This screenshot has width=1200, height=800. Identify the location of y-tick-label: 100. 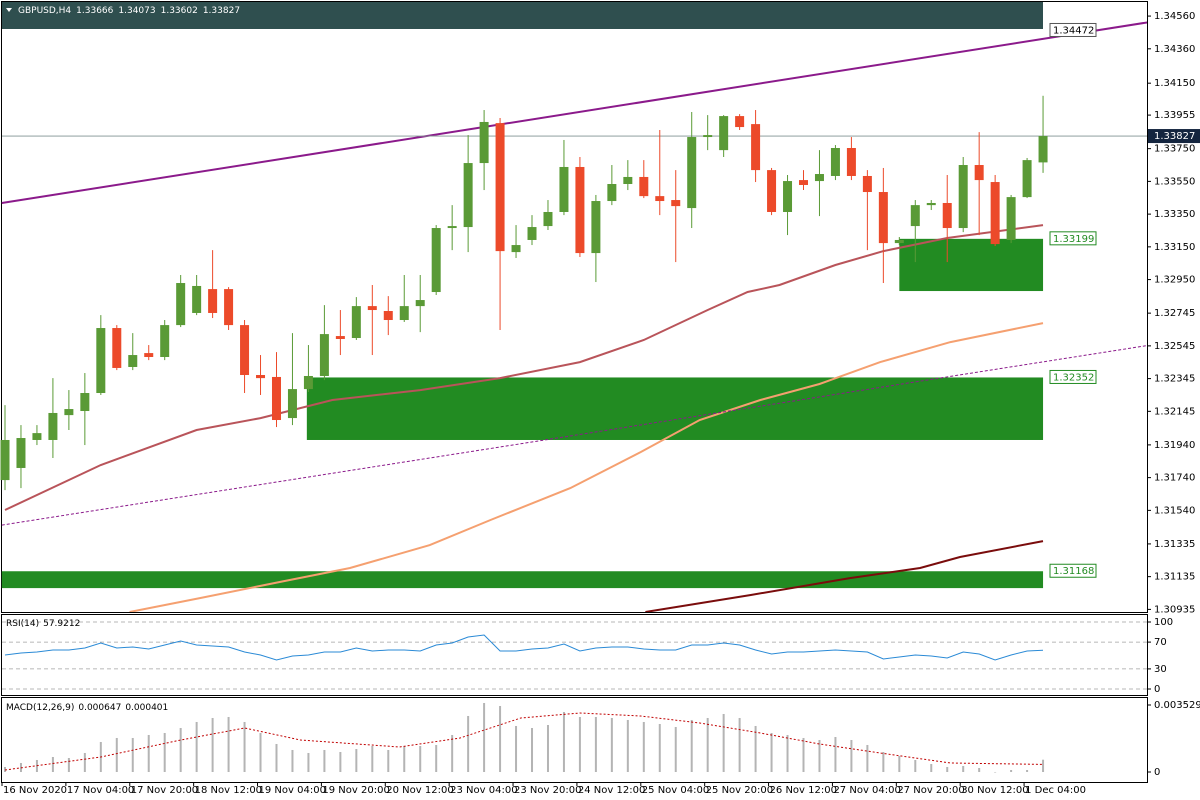
(1163, 622).